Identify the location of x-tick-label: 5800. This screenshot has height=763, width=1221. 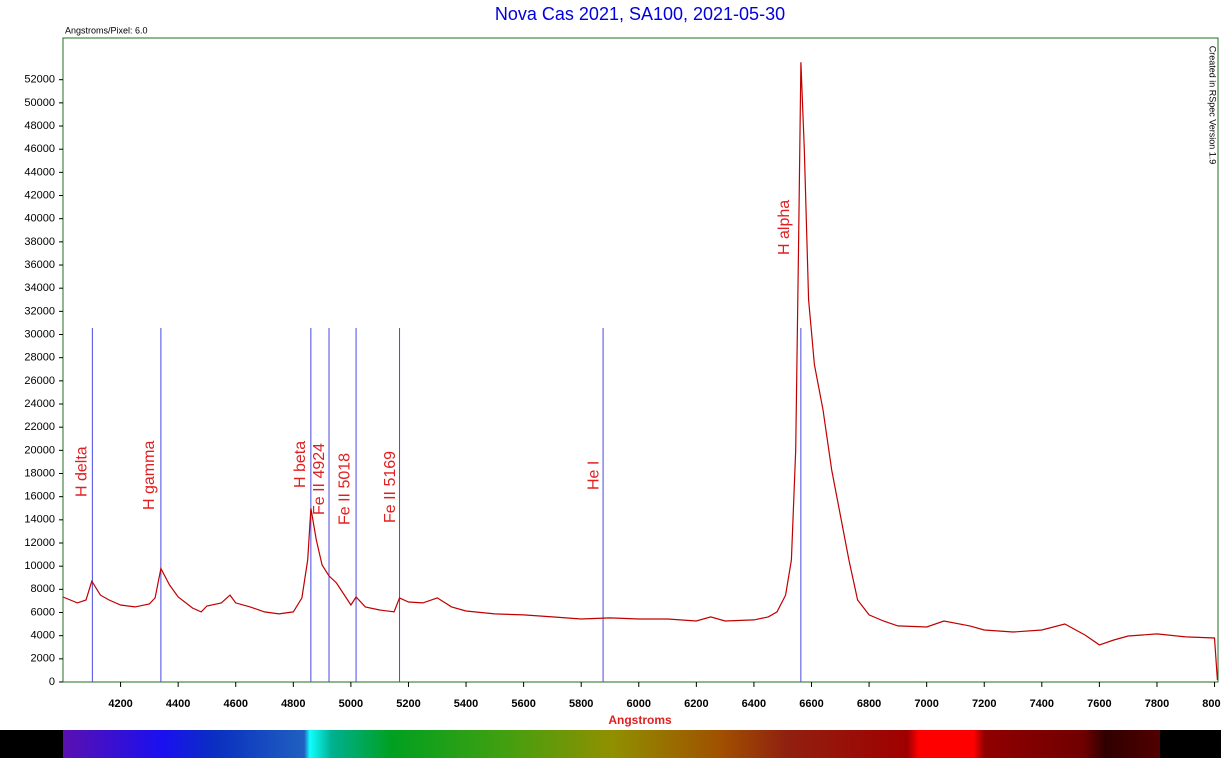
(581, 704).